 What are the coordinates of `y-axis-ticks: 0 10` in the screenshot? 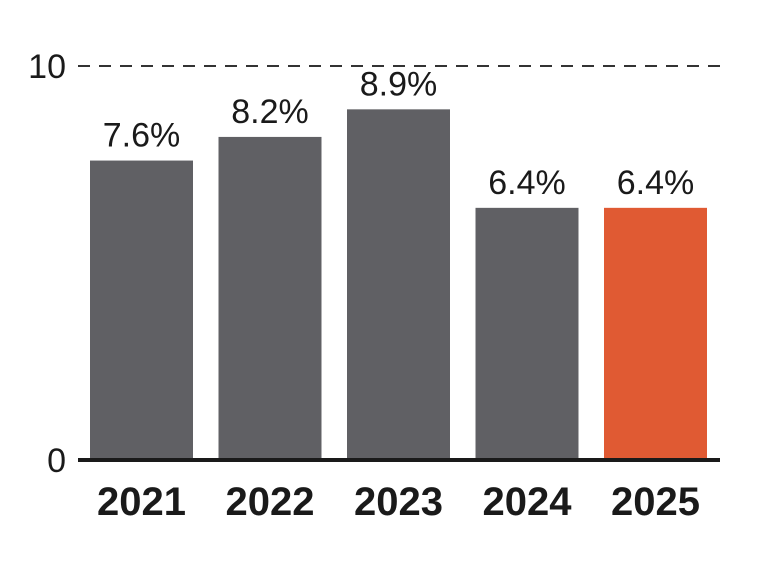 It's located at (47, 264).